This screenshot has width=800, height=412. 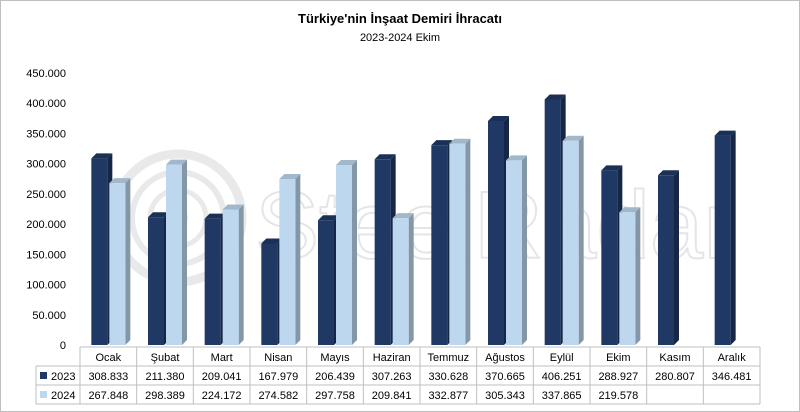 I want to click on x-tick-label: Mart, so click(x=222, y=358).